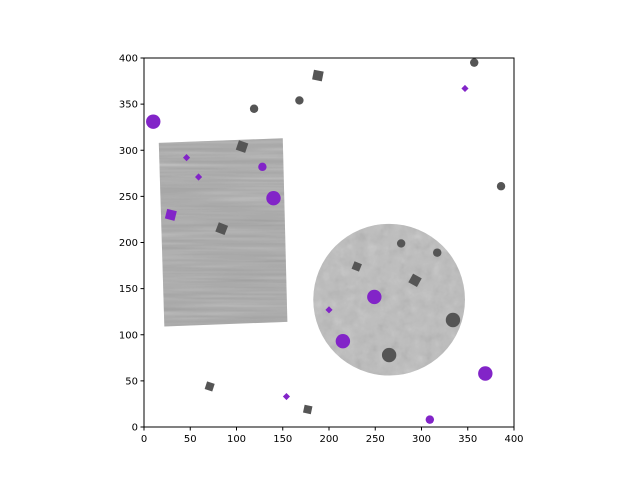 Image resolution: width=640 pixels, height=480 pixels. I want to click on x-tick-label: 200, so click(328, 439).